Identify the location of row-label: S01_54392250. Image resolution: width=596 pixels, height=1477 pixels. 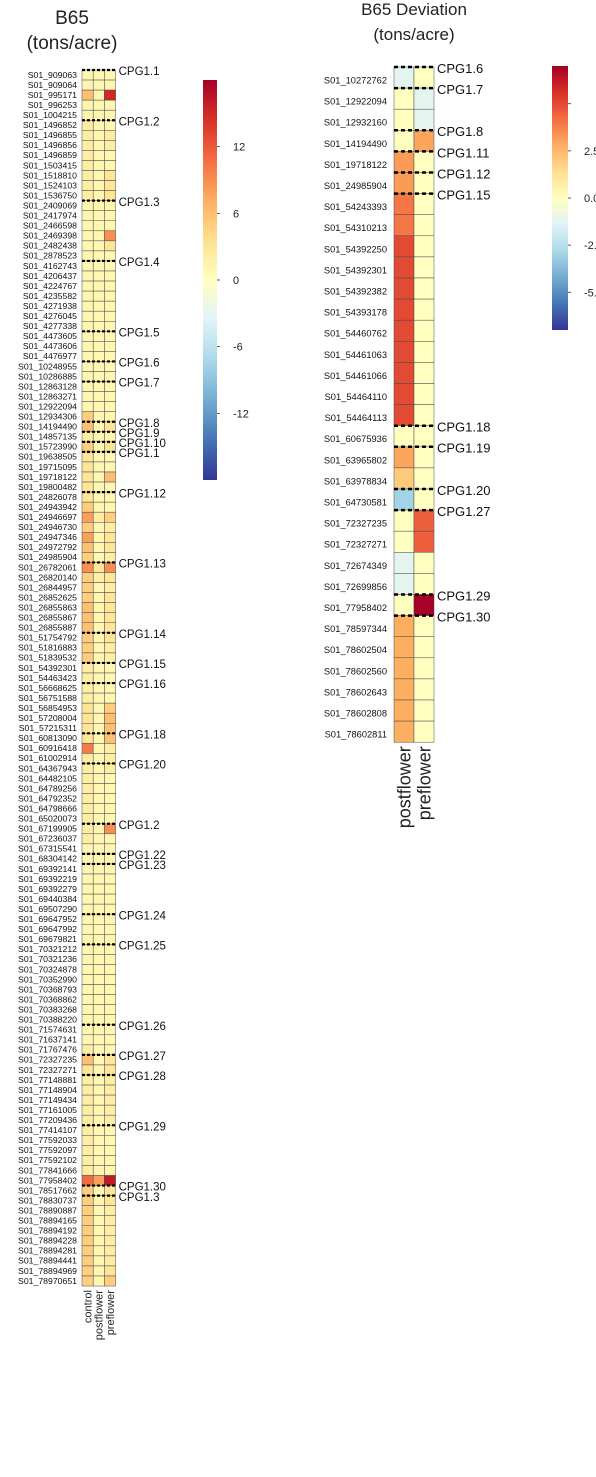
(355, 249).